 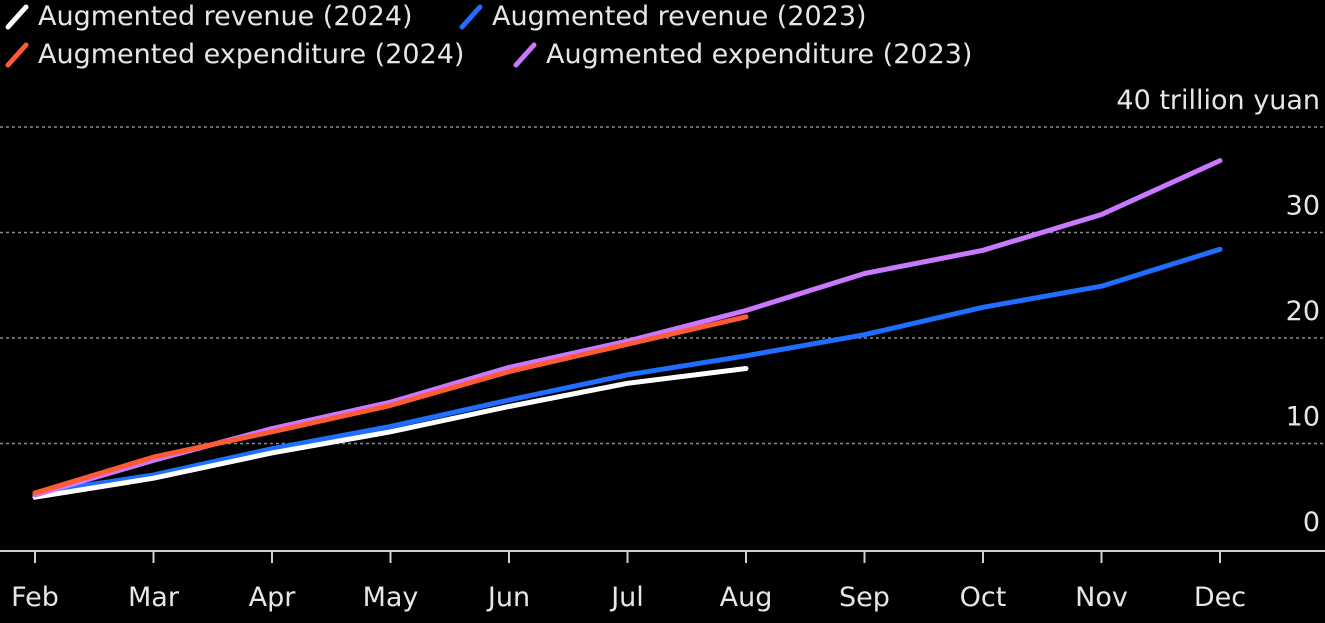 I want to click on legend-label-revenue-2023: Augmented revenue (2023), so click(x=679, y=16).